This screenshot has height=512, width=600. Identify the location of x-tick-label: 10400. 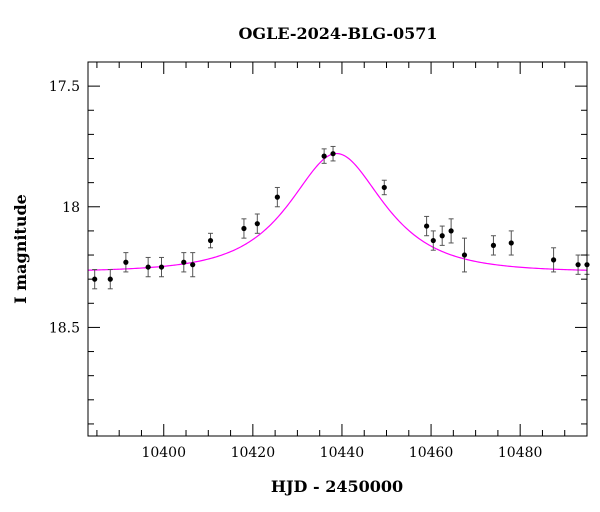
(163, 453).